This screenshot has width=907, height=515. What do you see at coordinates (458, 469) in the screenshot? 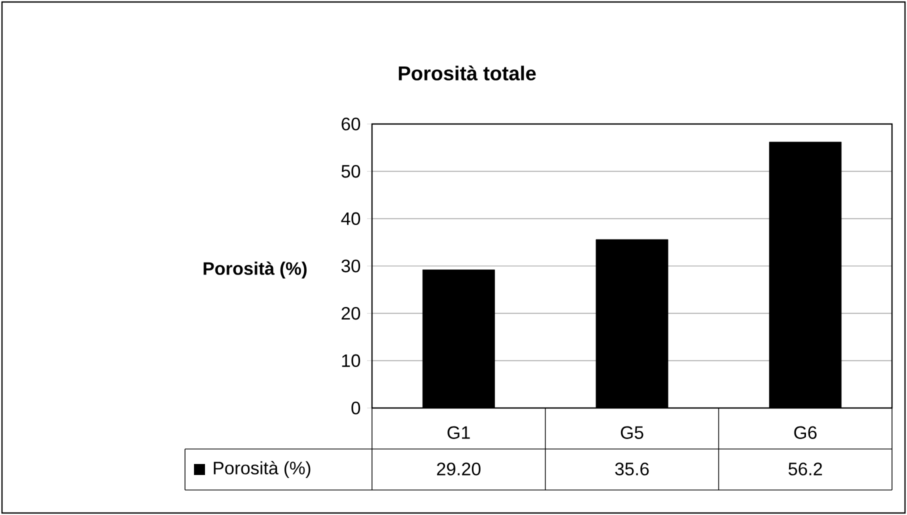
I see `data-label: 29.20` at bounding box center [458, 469].